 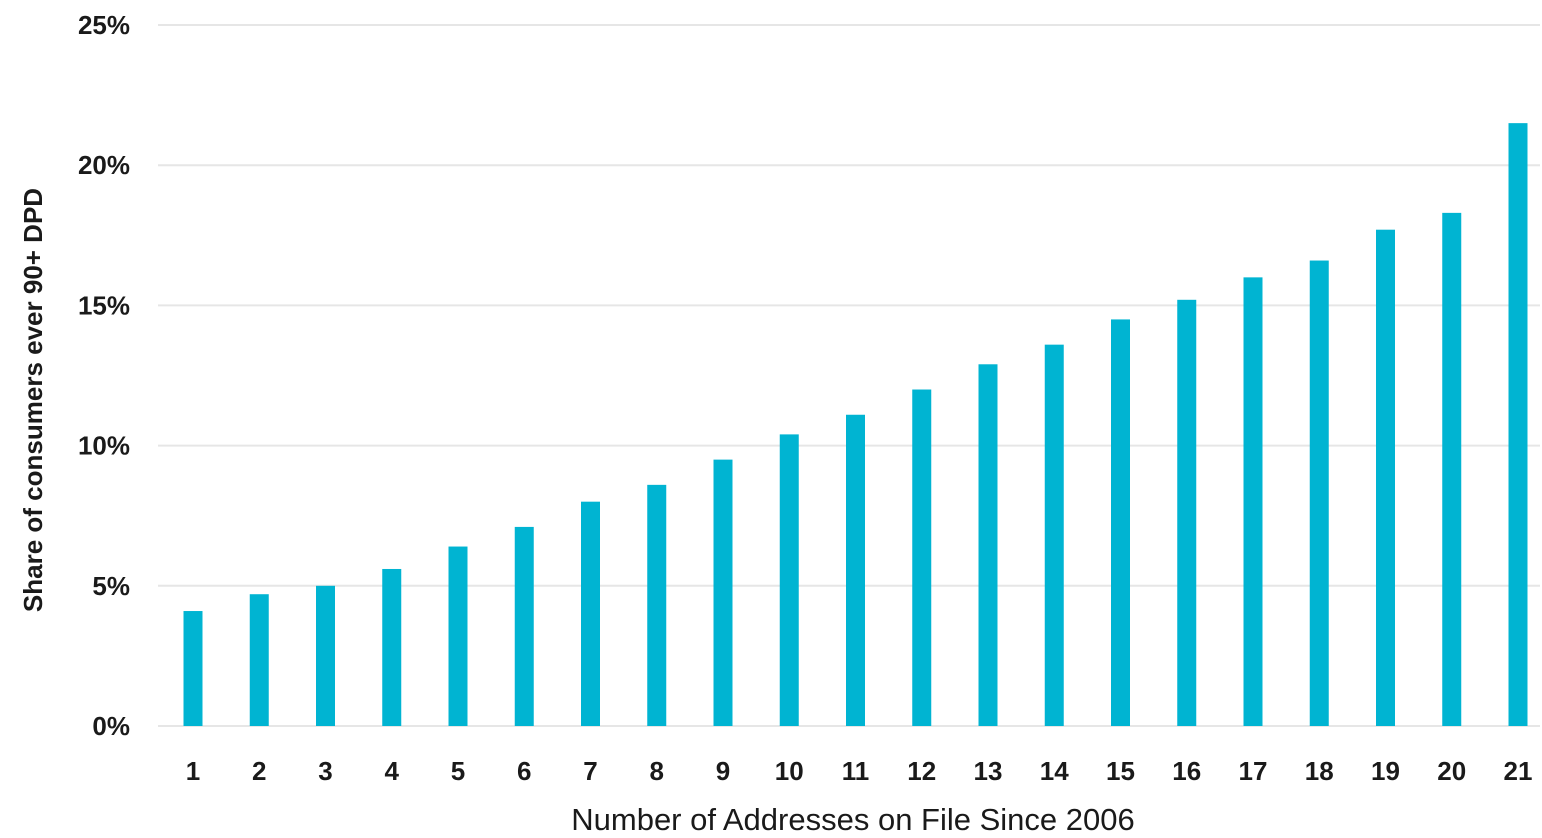 I want to click on x-tick-label: 20, so click(x=1451, y=771).